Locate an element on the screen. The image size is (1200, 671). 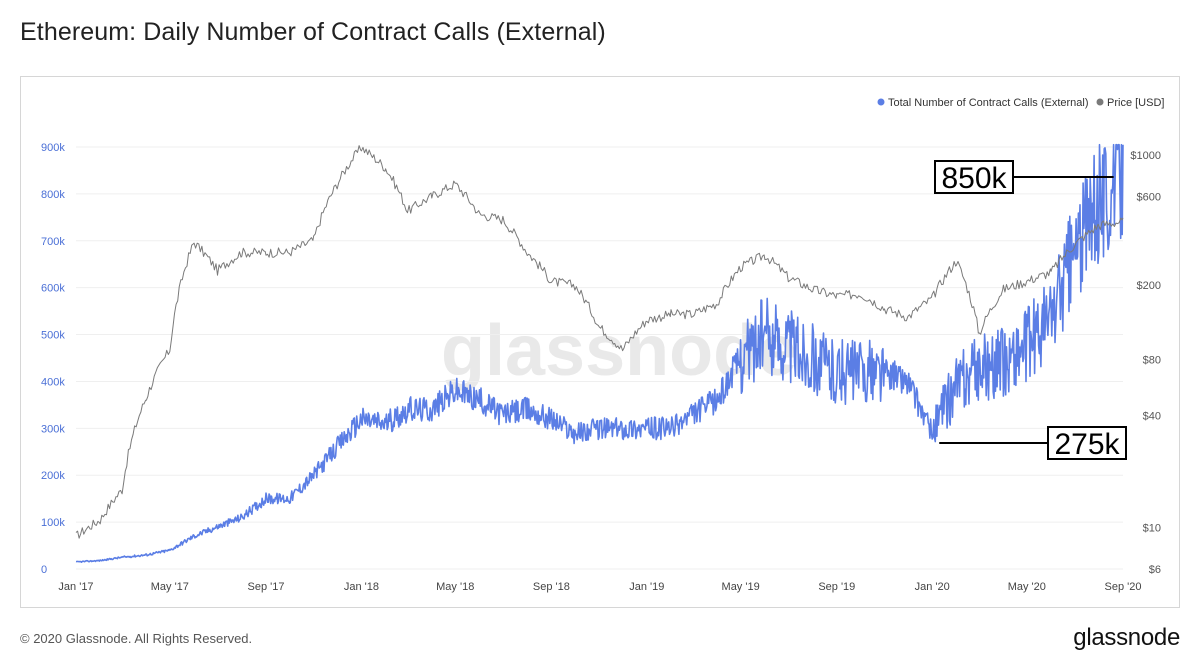
right-y-axis: $6 $10 $40 $80 $200 $600 $1000 is located at coordinates (1145, 363).